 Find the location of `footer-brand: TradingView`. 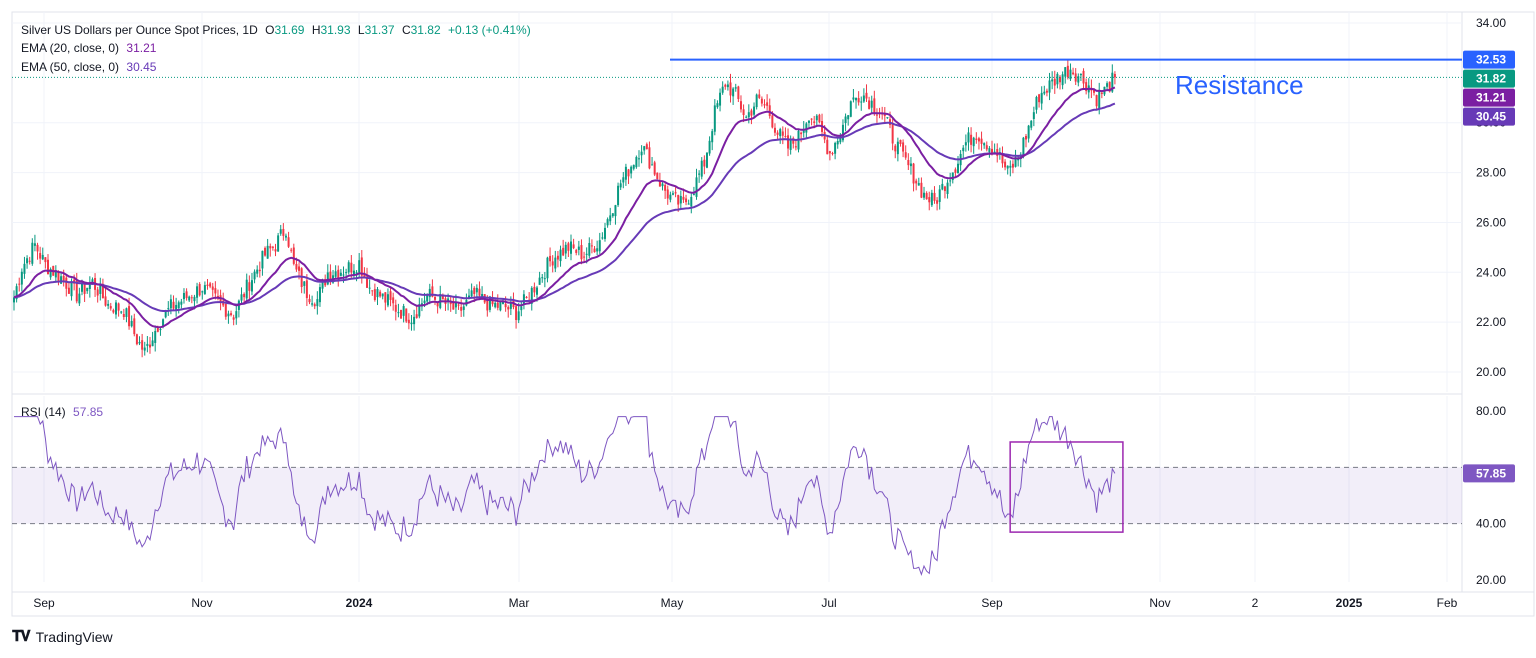

footer-brand: TradingView is located at coordinates (74, 636).